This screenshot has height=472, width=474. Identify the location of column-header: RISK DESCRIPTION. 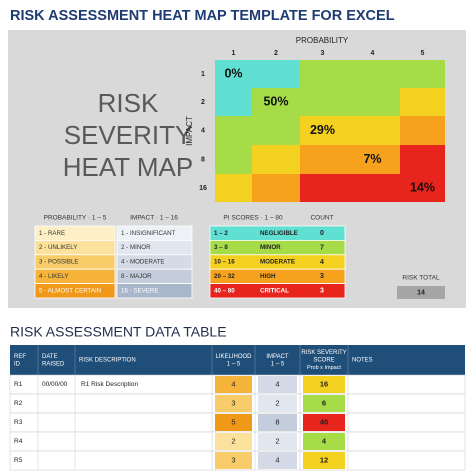
(107, 361).